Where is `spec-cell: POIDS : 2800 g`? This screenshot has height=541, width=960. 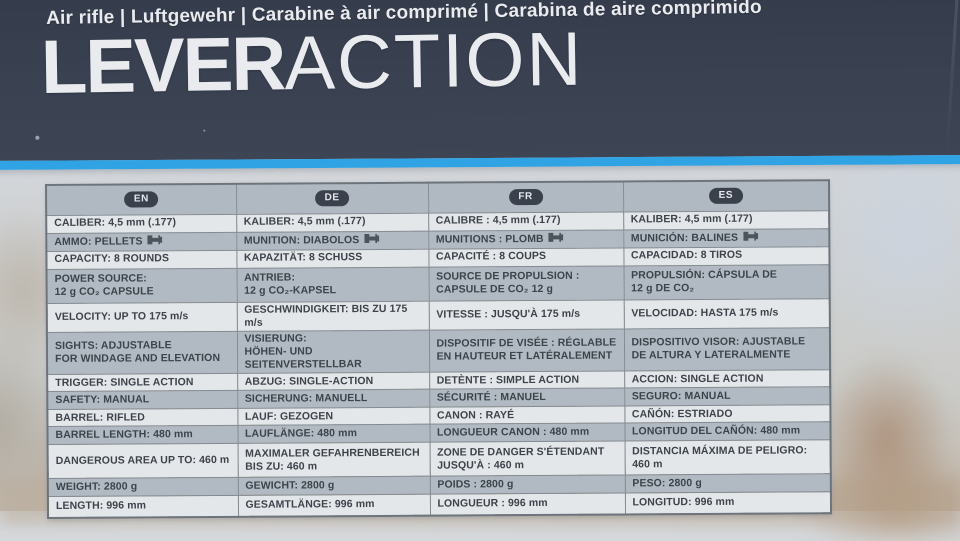 spec-cell: POIDS : 2800 g is located at coordinates (527, 485).